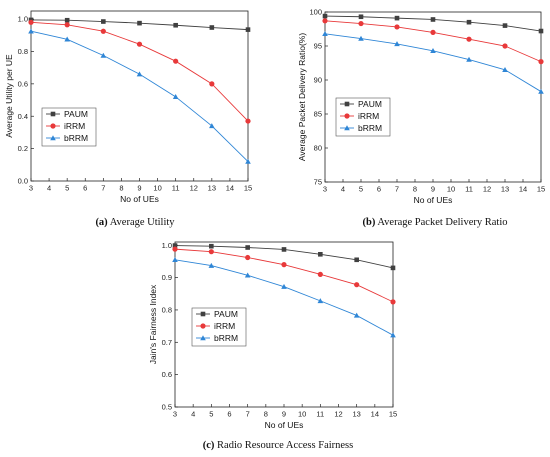 The width and height of the screenshot is (550, 457). Describe the element at coordinates (318, 80) in the screenshot. I see `y-tick-label: 90` at that location.